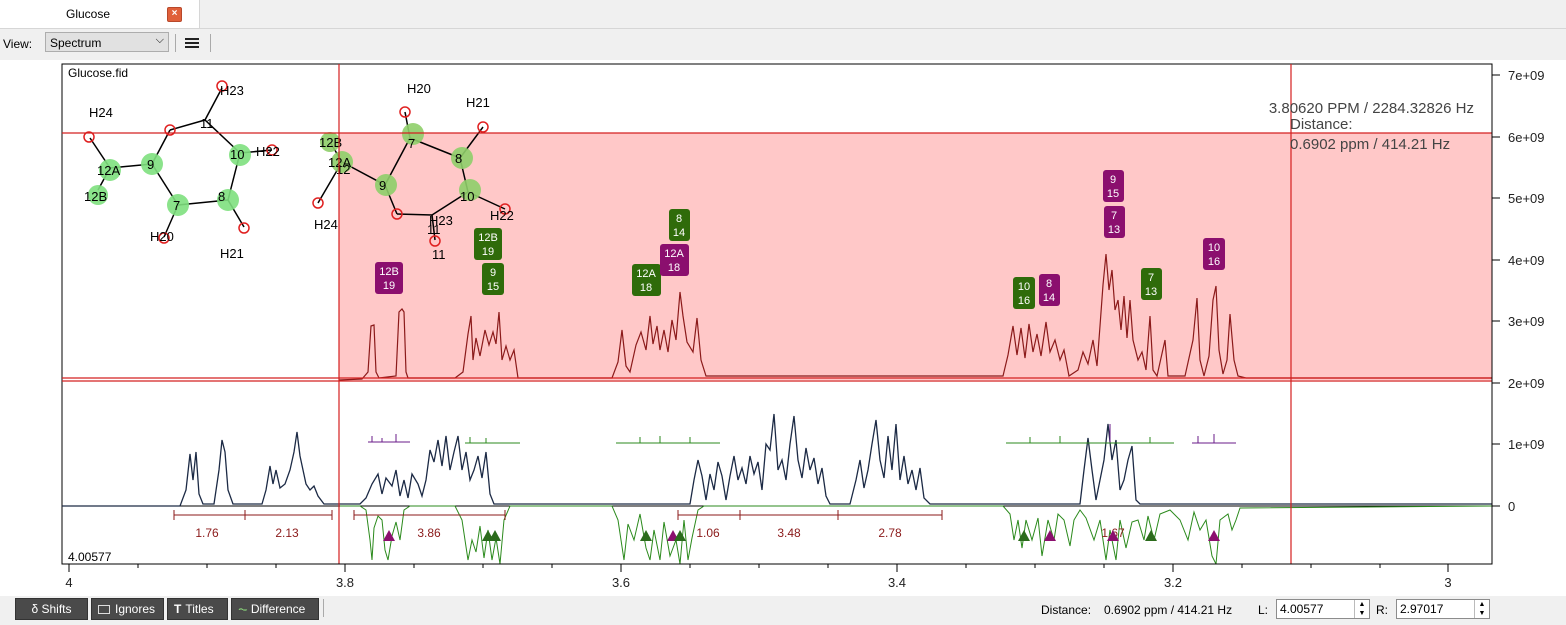  Describe the element at coordinates (488, 238) in the screenshot. I see `label-line: 12B` at that location.